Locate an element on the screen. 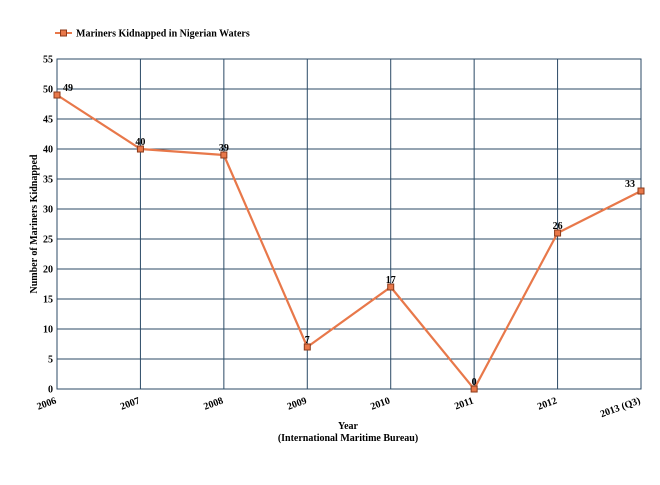 This screenshot has width=660, height=485. x-tick-2008: 2008 is located at coordinates (213, 403).